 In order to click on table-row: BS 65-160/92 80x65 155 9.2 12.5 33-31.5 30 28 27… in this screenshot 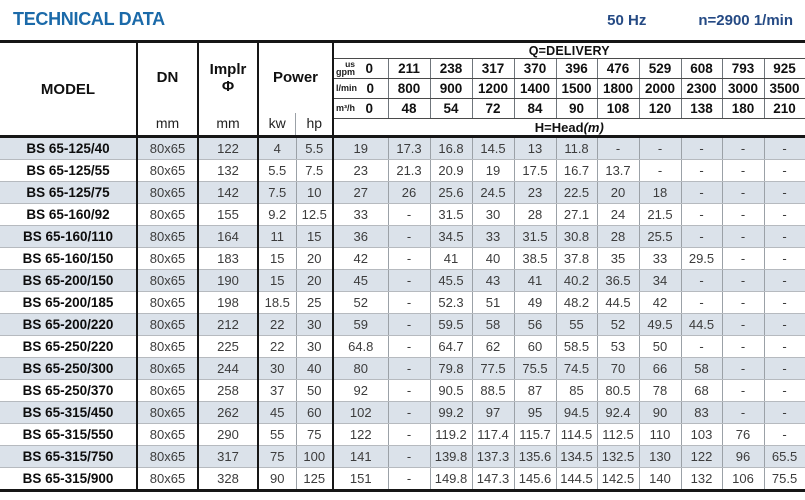, I will do `click(402, 214)`.